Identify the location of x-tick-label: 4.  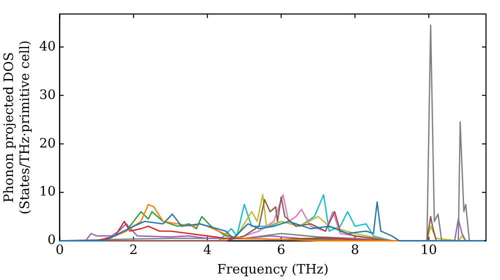
(207, 250).